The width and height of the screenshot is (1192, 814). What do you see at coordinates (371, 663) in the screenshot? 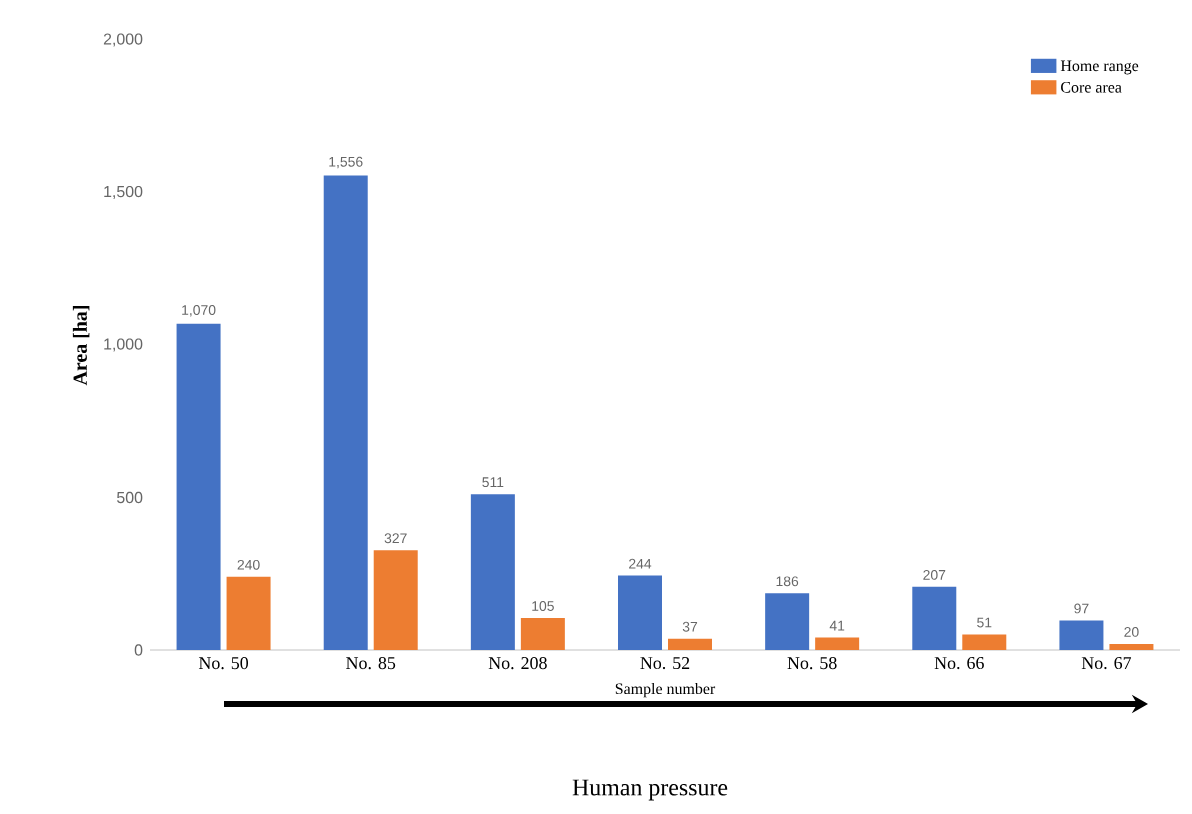
I see `x-tick-label: No. 85` at bounding box center [371, 663].